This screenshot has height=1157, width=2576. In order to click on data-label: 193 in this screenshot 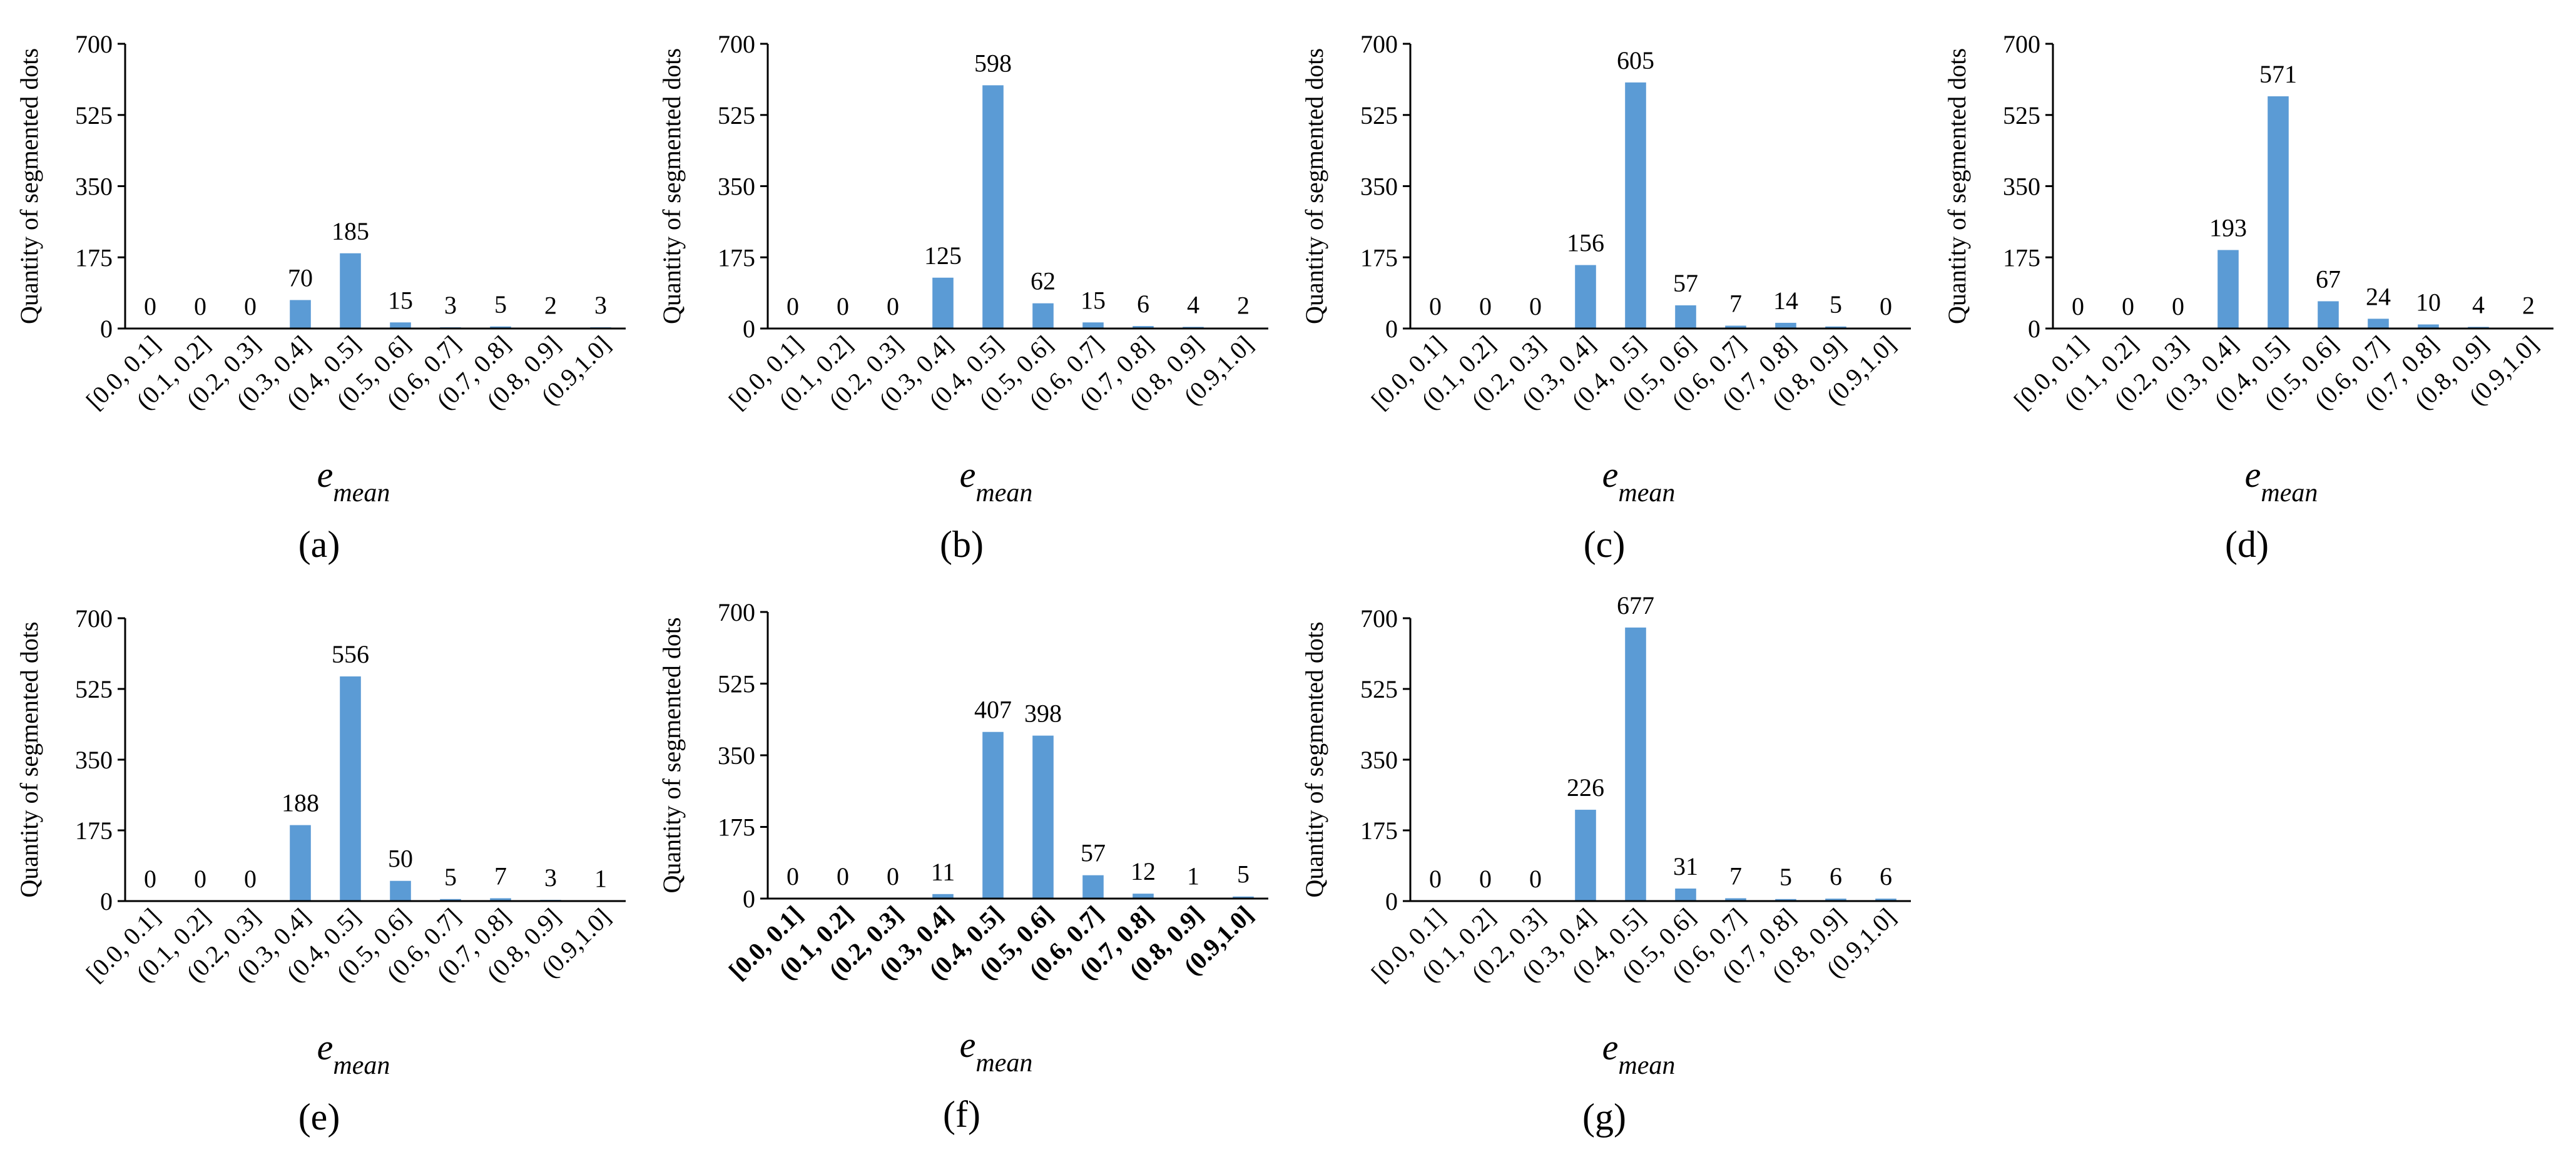, I will do `click(2228, 228)`.